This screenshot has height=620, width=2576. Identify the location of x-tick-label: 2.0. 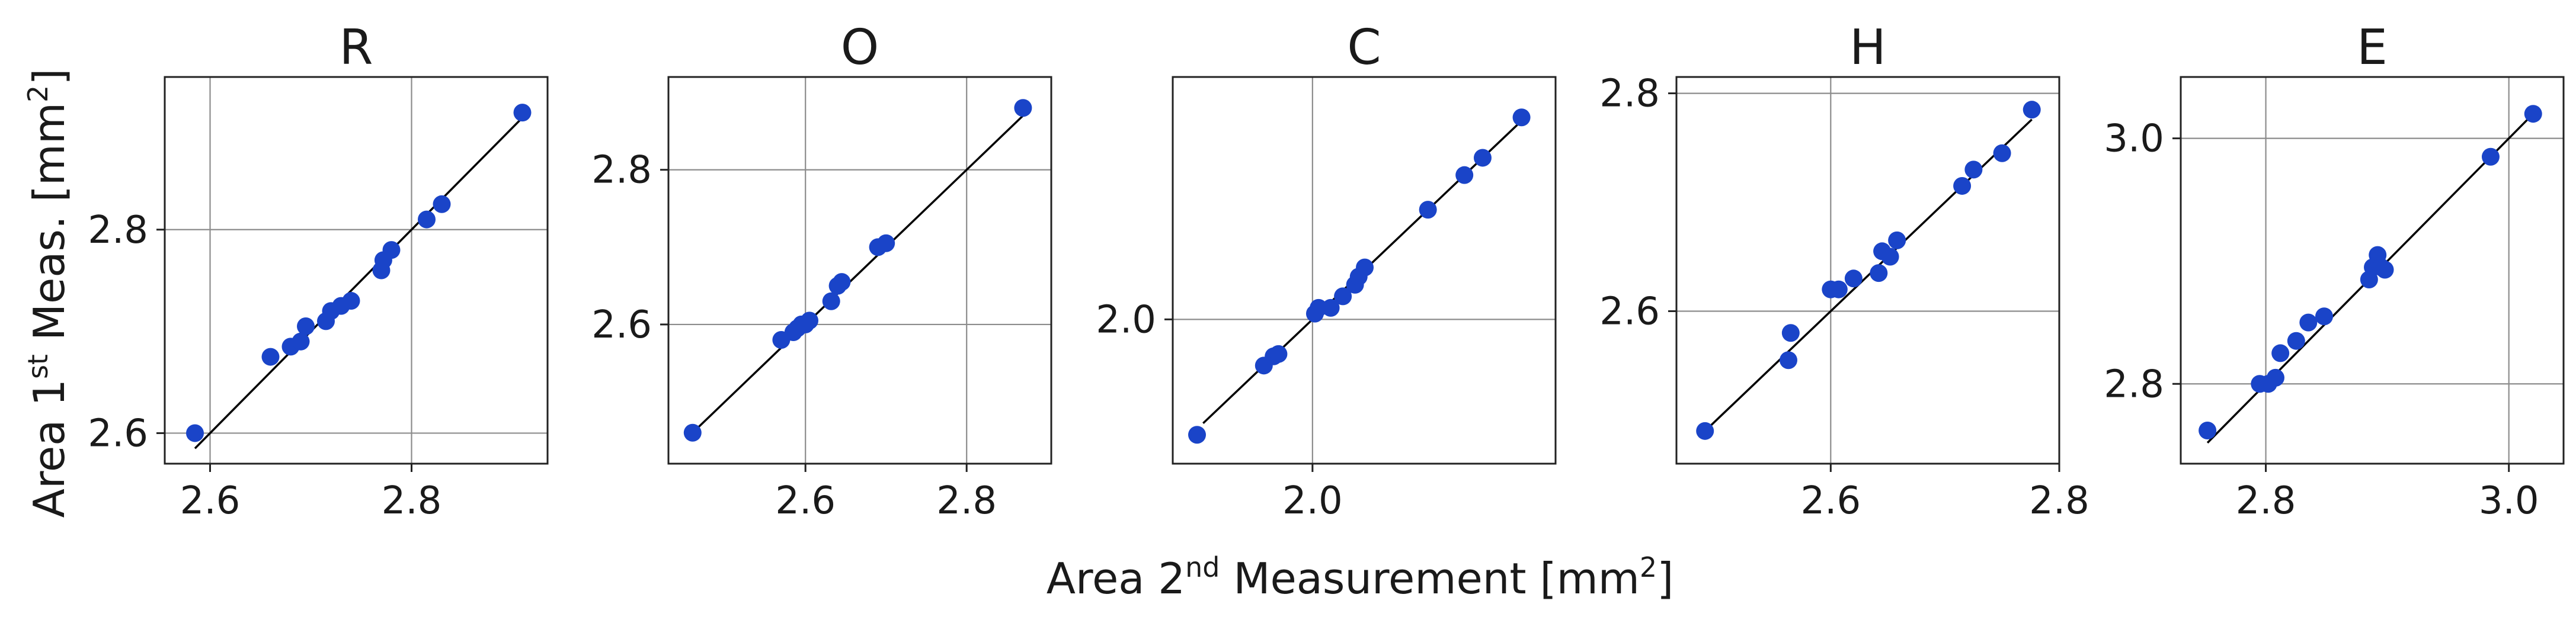
(1312, 501).